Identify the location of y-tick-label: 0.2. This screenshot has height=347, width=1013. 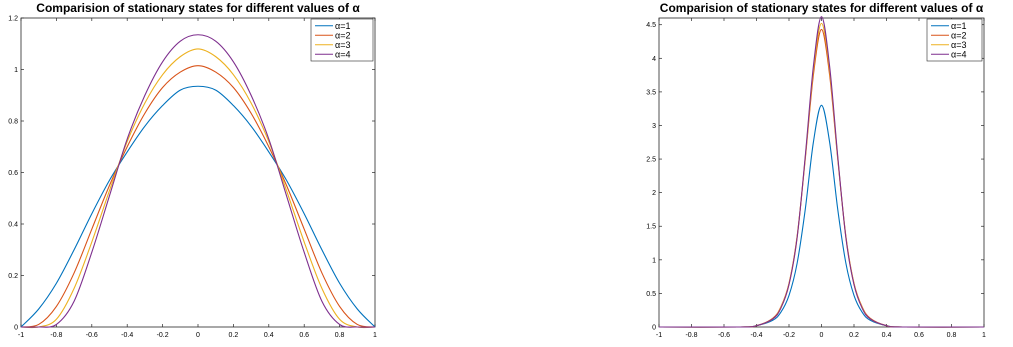
(13, 276).